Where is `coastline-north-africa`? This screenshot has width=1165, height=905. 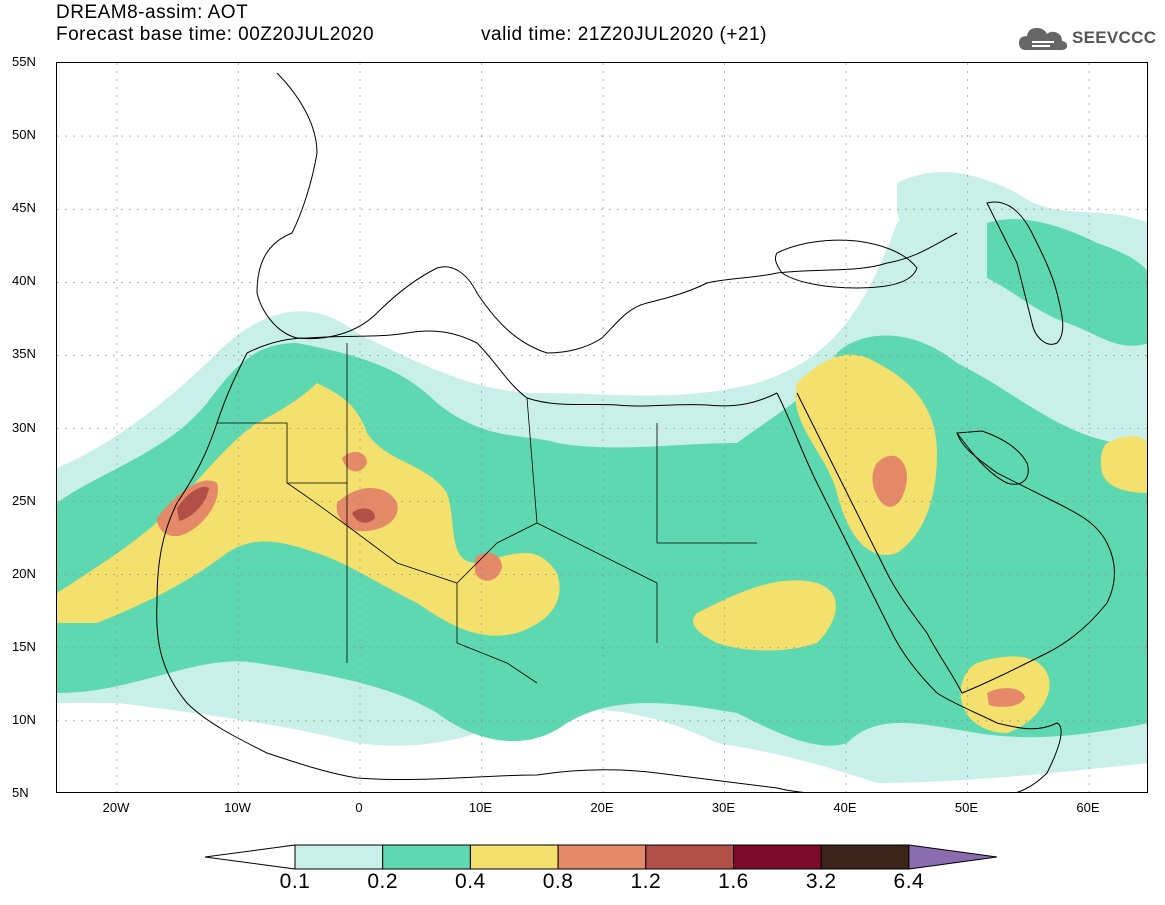
coastline-north-africa is located at coordinates (512, 368).